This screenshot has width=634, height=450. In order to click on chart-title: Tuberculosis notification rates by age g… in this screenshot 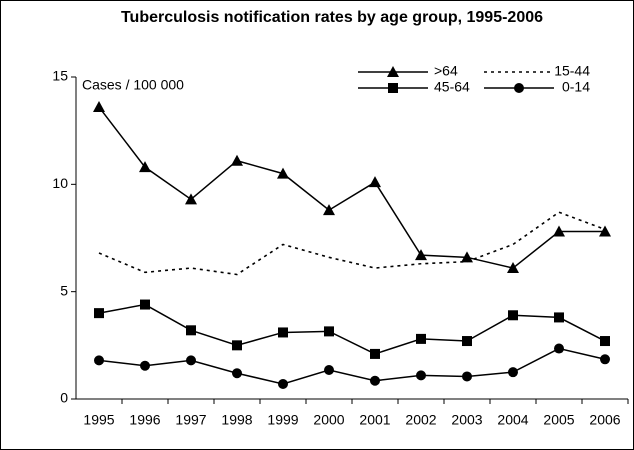, I will do `click(332, 17)`.